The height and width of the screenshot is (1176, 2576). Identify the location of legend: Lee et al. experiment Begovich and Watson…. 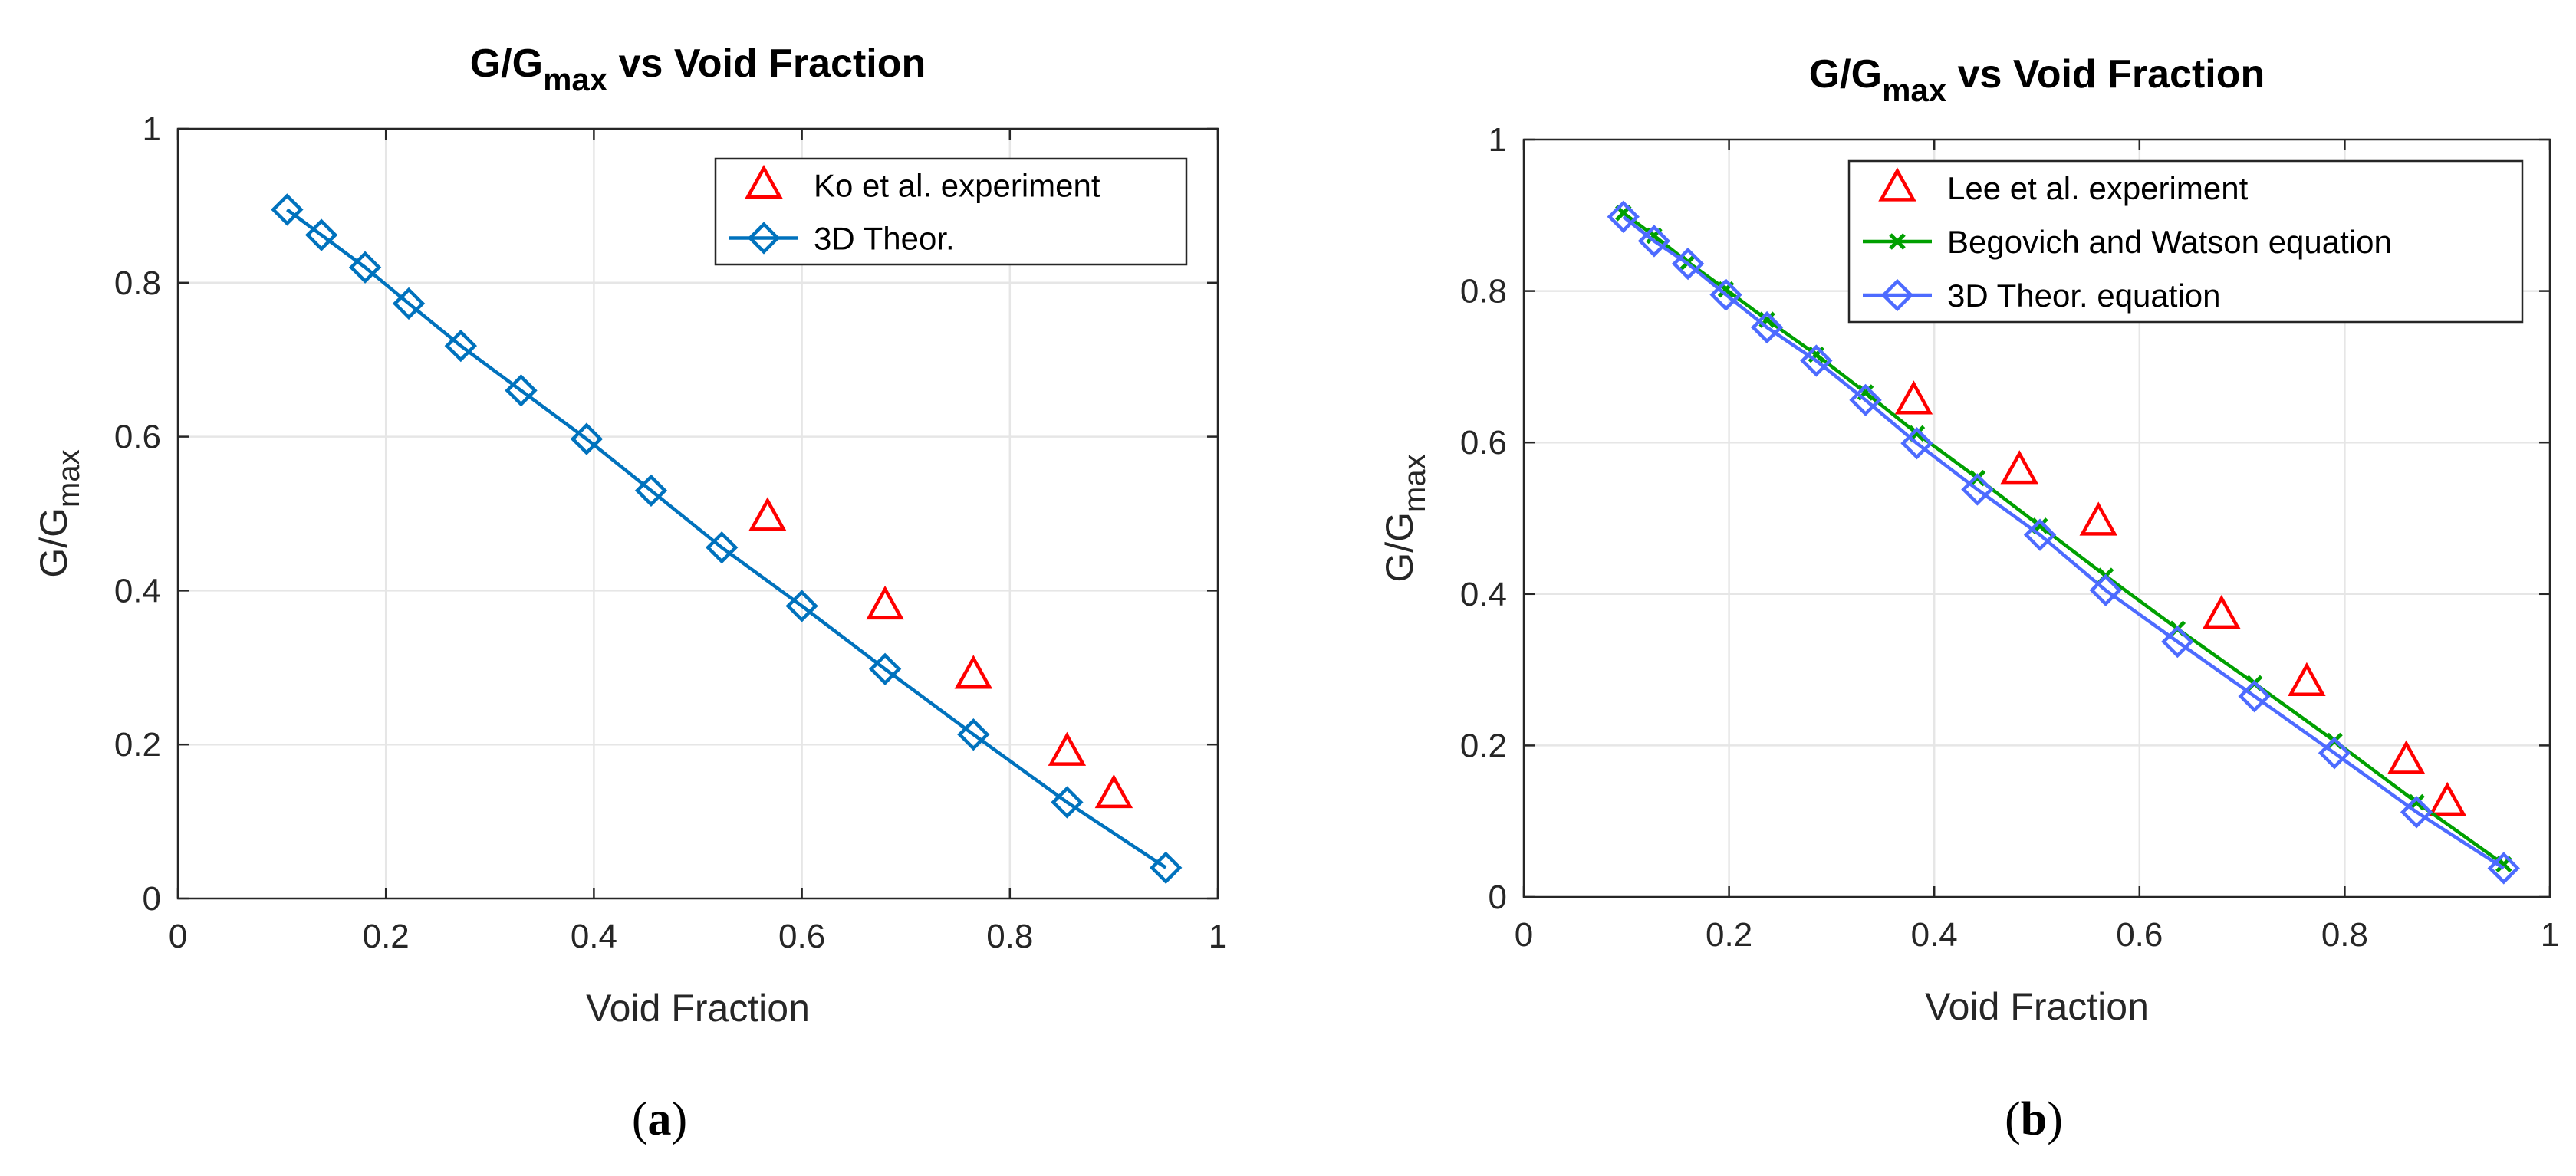
(2185, 242).